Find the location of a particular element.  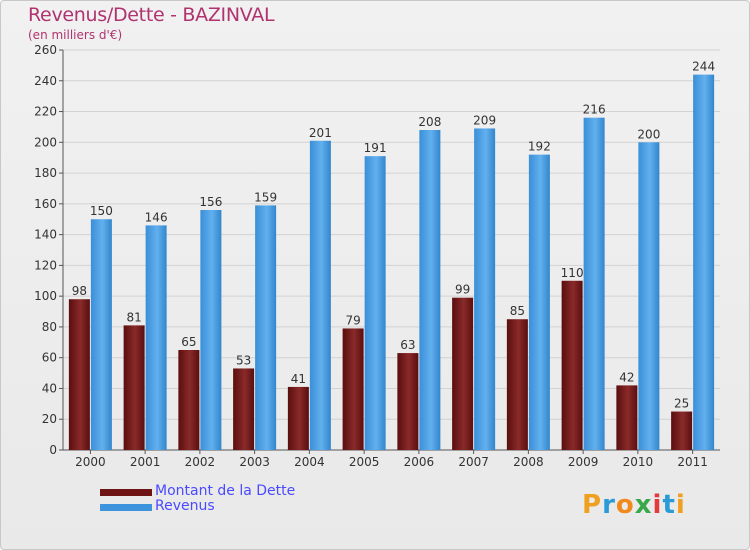

bar-dette-2009 is located at coordinates (572, 365).